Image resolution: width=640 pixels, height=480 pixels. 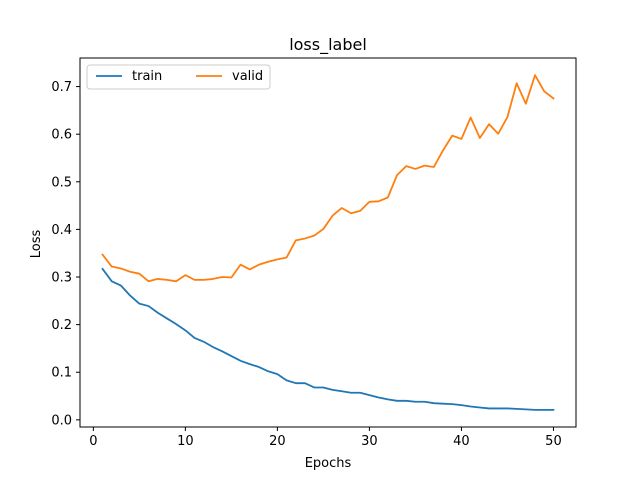 I want to click on legend-box, so click(x=178, y=77).